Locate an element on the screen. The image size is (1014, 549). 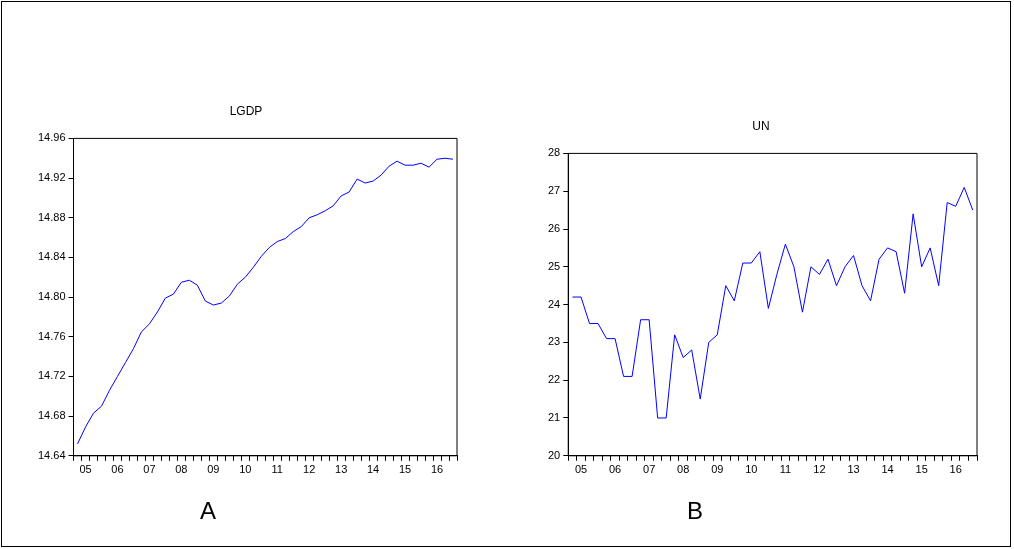
text: A is located at coordinates (208, 511).